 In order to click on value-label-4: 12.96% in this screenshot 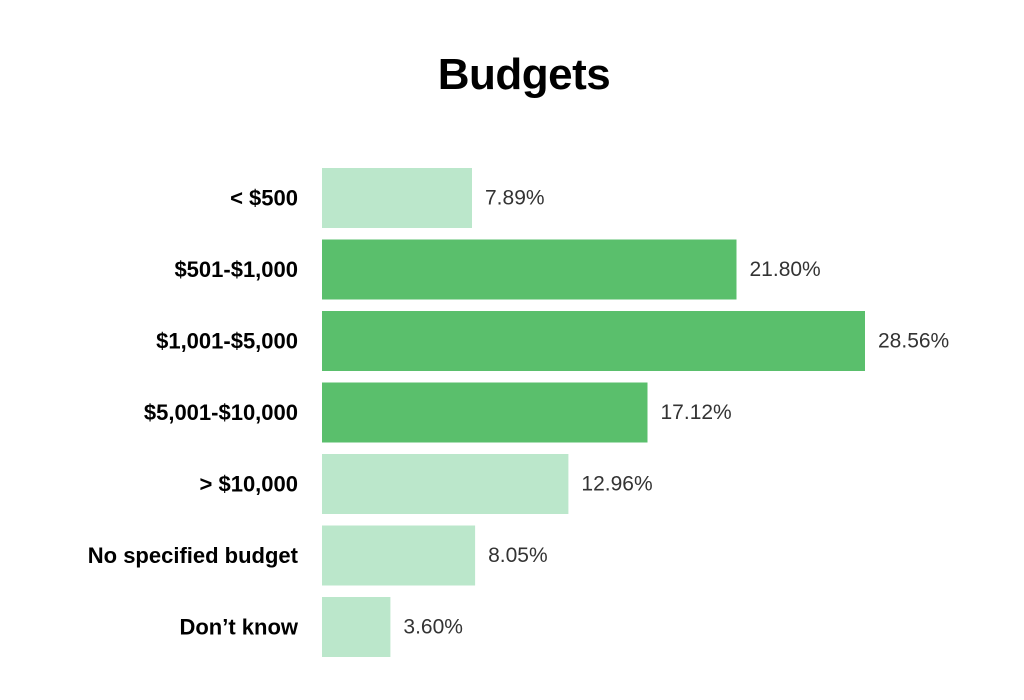, I will do `click(616, 484)`.